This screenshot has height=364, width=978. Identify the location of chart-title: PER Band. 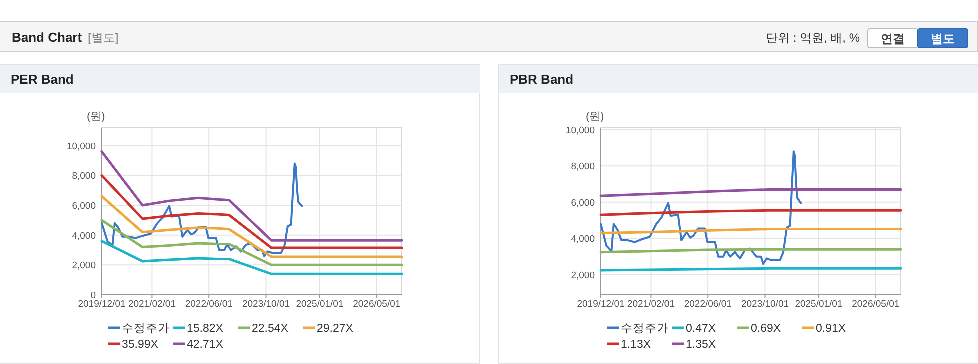
(42, 79).